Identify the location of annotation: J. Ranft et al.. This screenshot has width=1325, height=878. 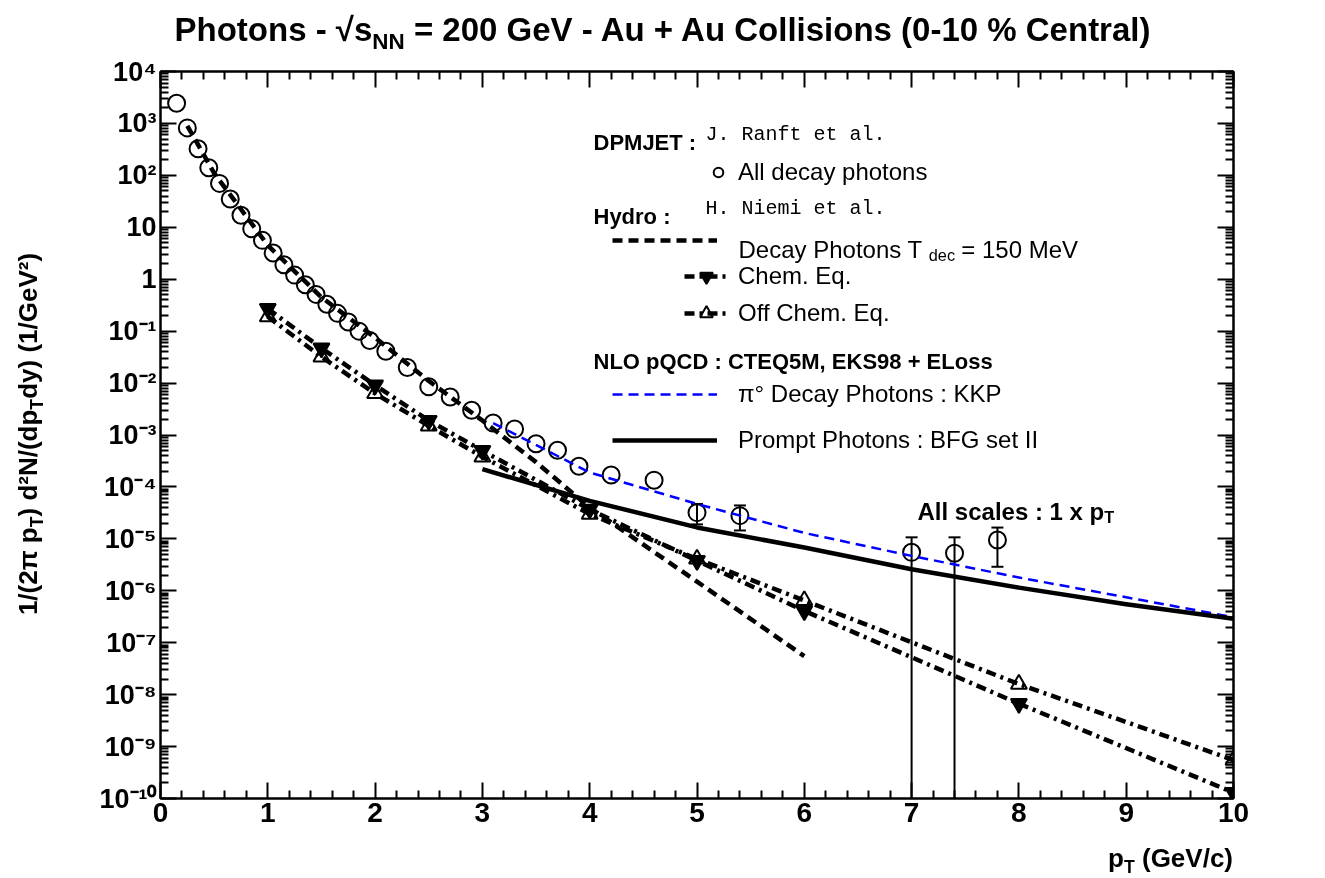
(795, 134).